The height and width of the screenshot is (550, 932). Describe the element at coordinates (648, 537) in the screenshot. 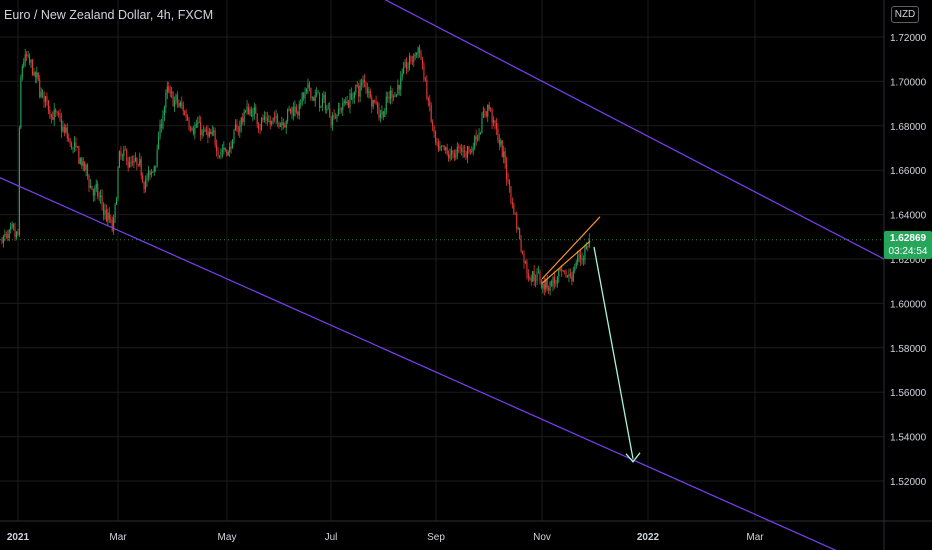

I see `x-tick-label: 2022` at that location.